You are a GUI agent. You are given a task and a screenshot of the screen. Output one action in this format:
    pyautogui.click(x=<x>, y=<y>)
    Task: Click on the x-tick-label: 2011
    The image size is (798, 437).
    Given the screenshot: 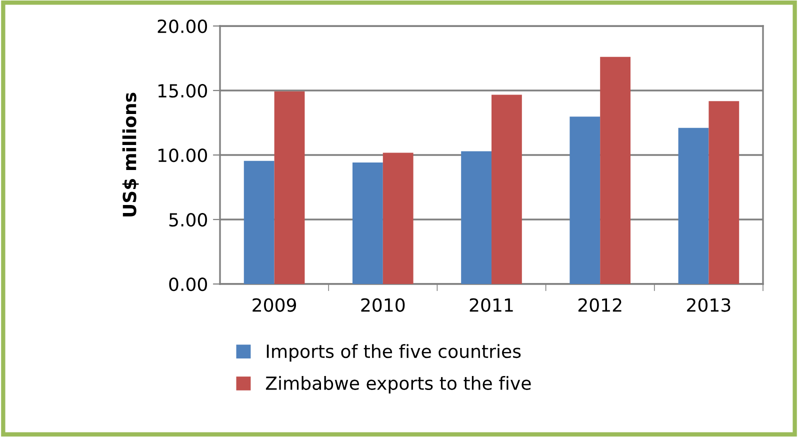 What is the action you would take?
    pyautogui.click(x=491, y=305)
    